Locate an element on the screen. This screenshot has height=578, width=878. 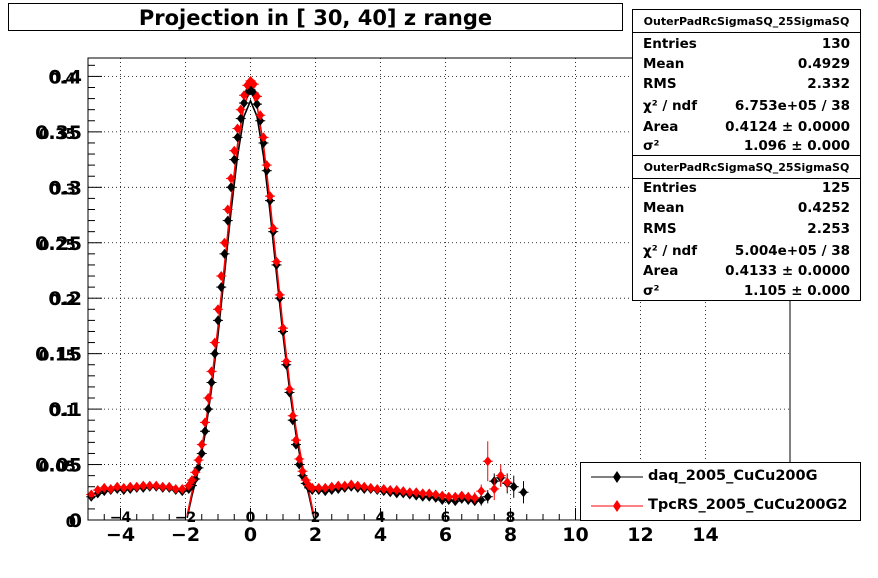
x-tick-label: 12 is located at coordinates (640, 535).